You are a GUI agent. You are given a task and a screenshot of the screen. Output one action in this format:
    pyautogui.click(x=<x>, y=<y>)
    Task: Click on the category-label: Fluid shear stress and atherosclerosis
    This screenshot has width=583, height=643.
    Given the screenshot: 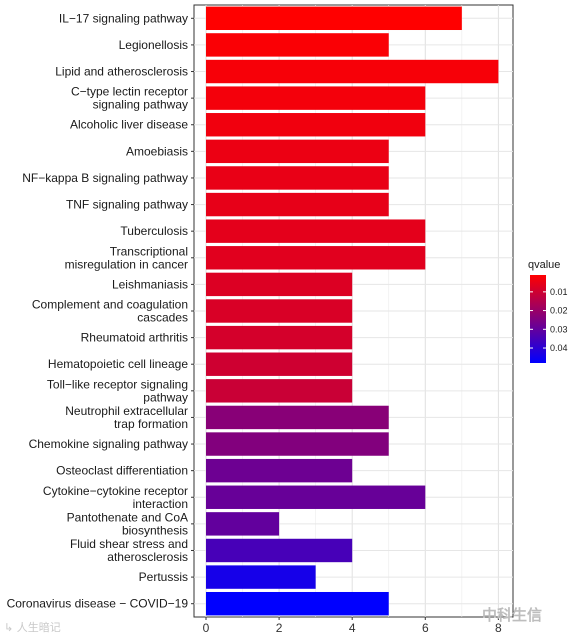 What is the action you would take?
    pyautogui.click(x=129, y=550)
    